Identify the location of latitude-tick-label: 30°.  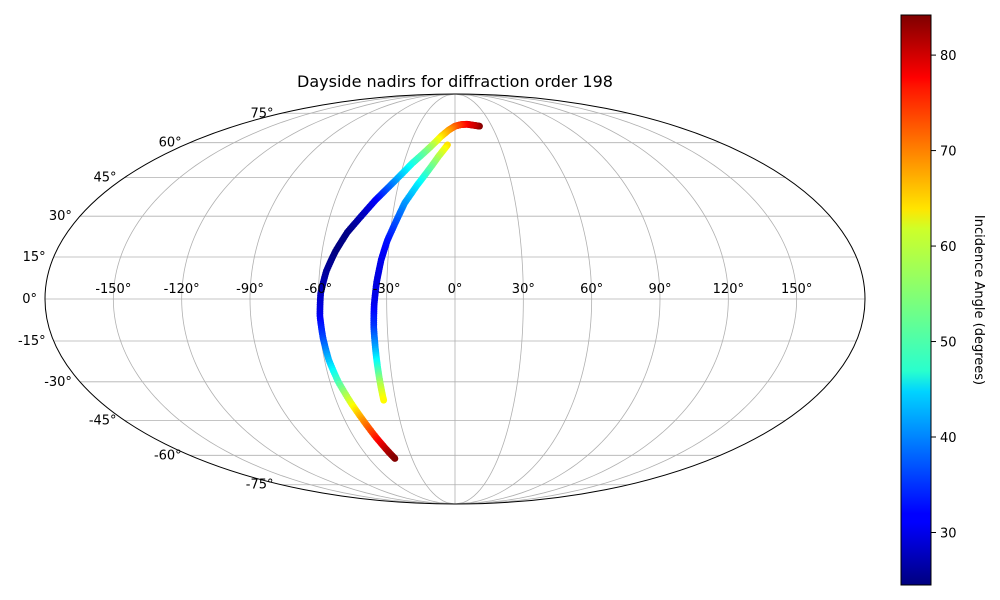
(60, 216).